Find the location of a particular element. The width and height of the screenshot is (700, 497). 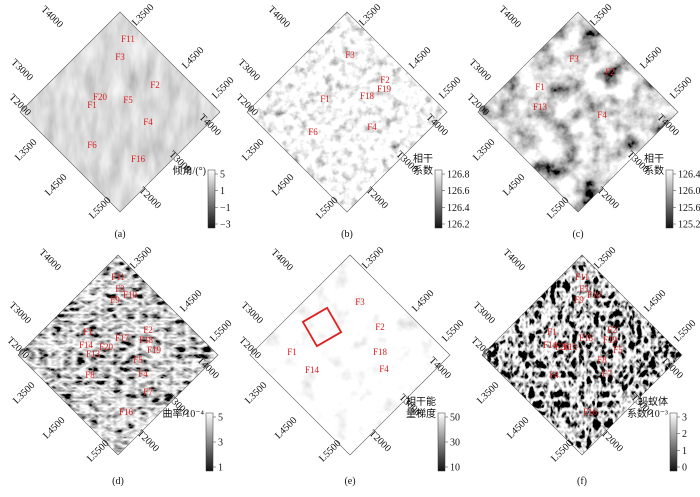

colorbar-tick-label: 30 is located at coordinates (455, 443).